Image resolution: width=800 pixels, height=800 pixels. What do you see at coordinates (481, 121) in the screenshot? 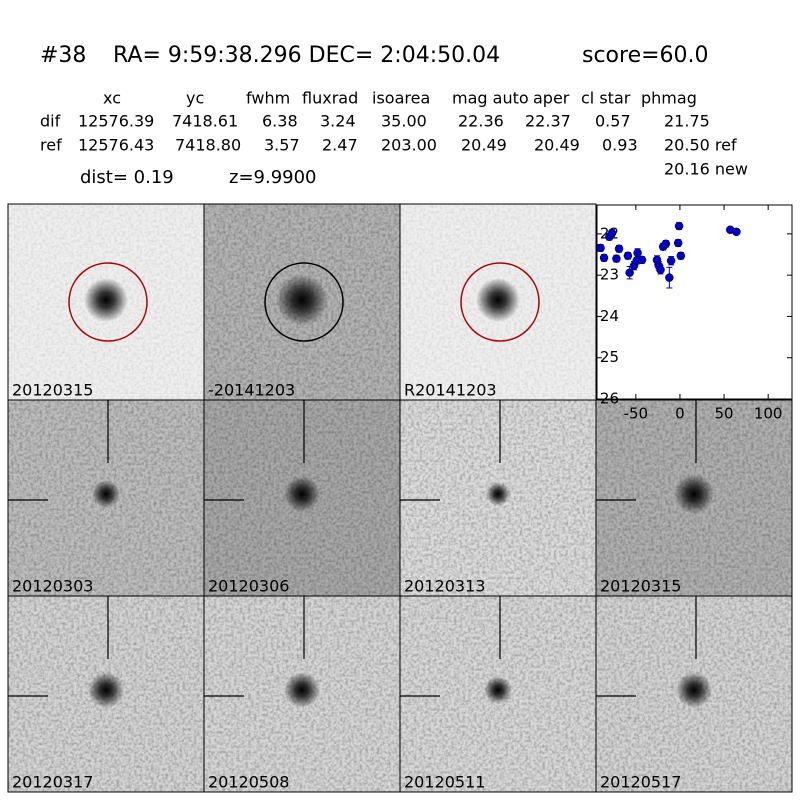
I see `table-cell: 22.36` at bounding box center [481, 121].